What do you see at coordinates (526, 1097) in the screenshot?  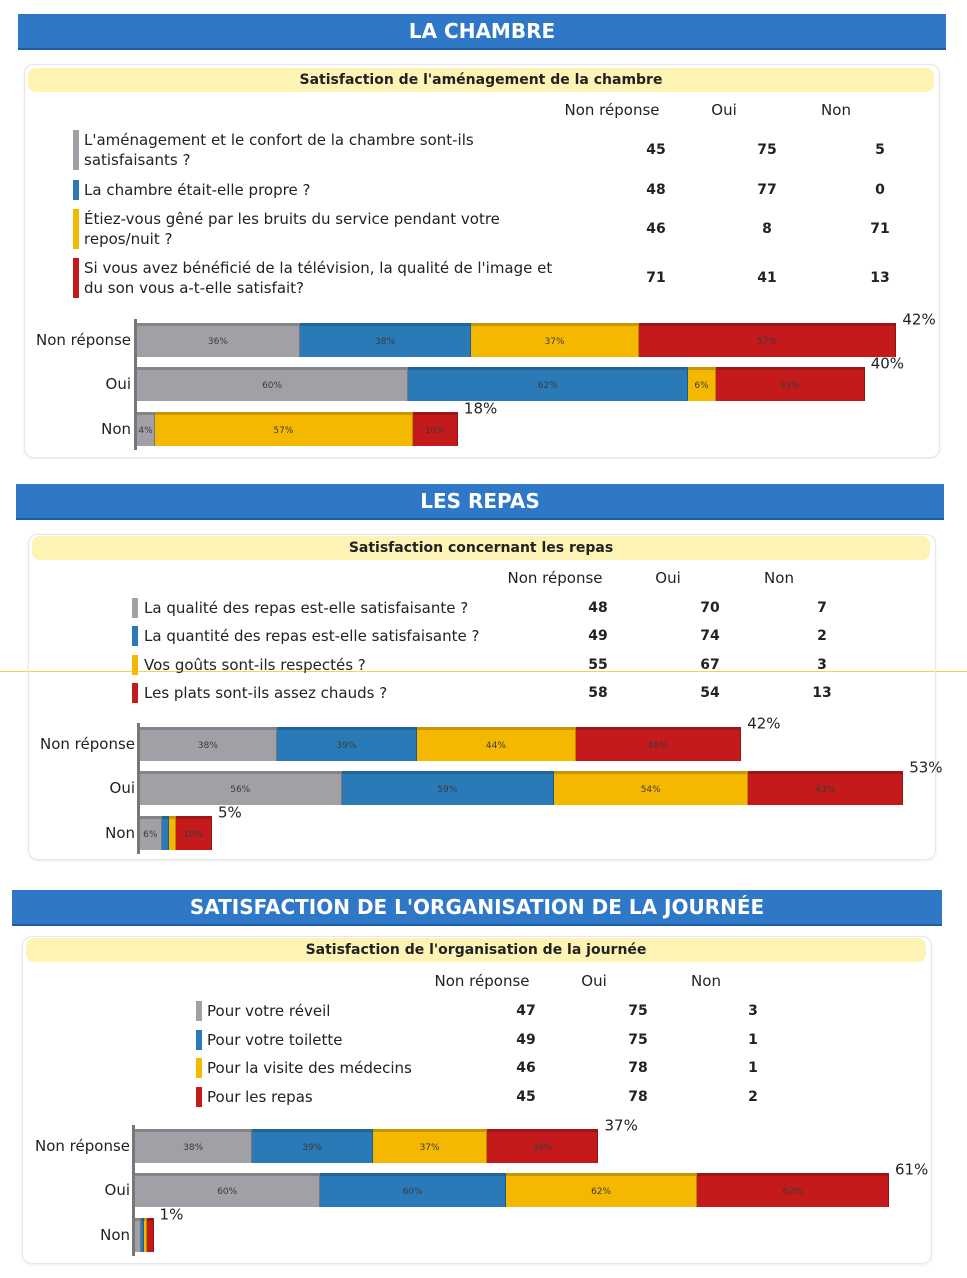 I see `row-value: 45` at bounding box center [526, 1097].